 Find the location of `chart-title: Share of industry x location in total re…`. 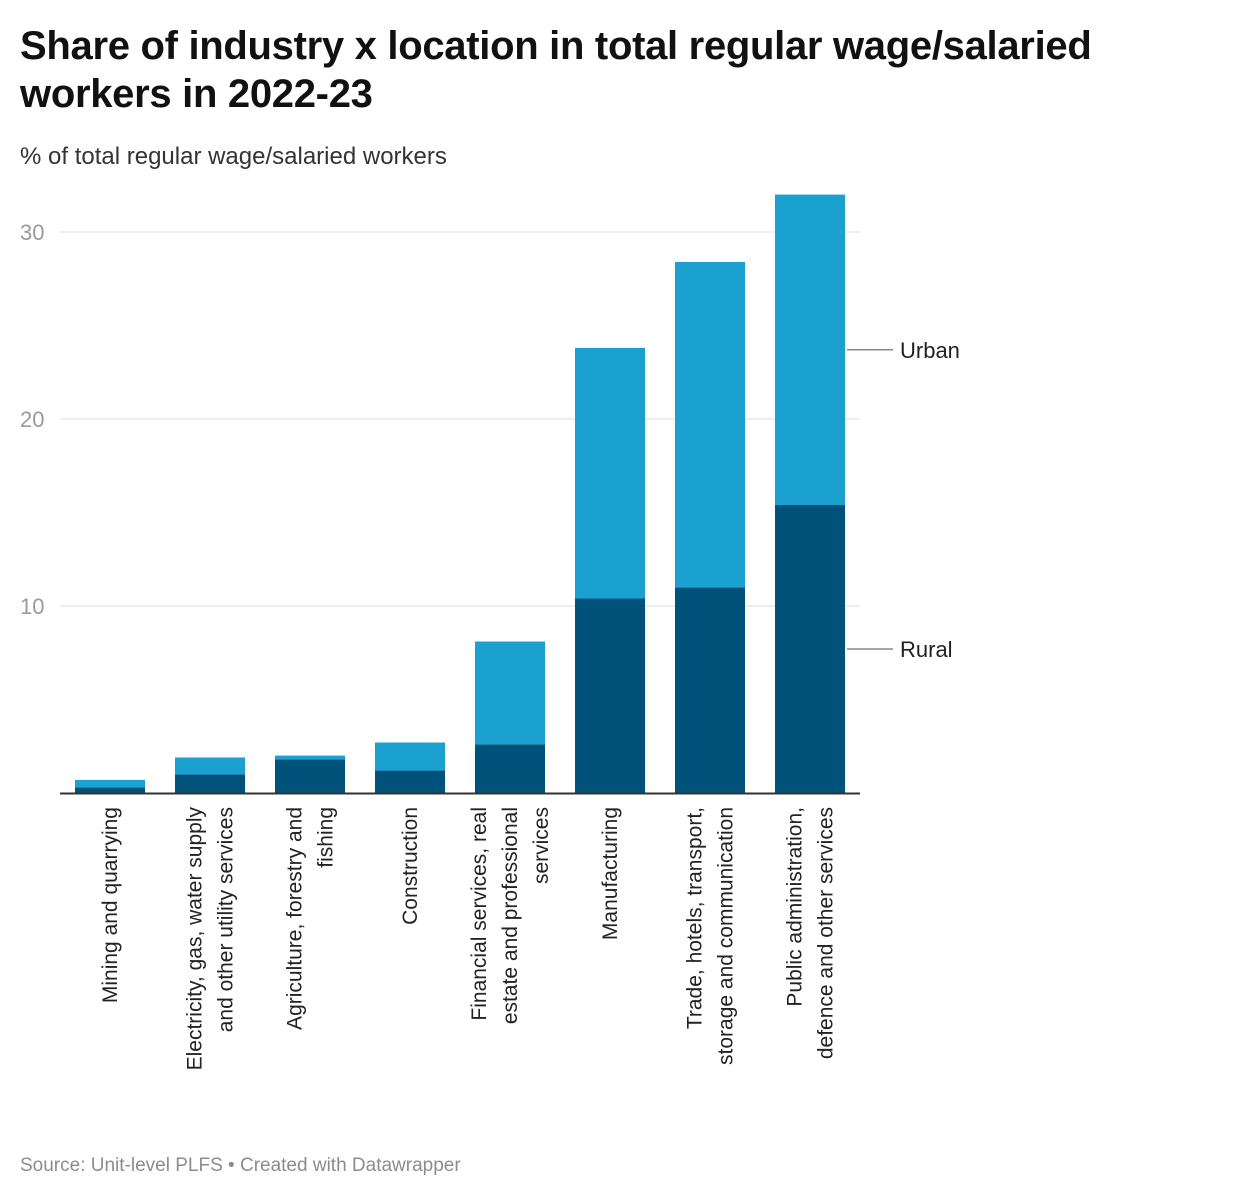

chart-title: Share of industry x location in total re… is located at coordinates (556, 70).